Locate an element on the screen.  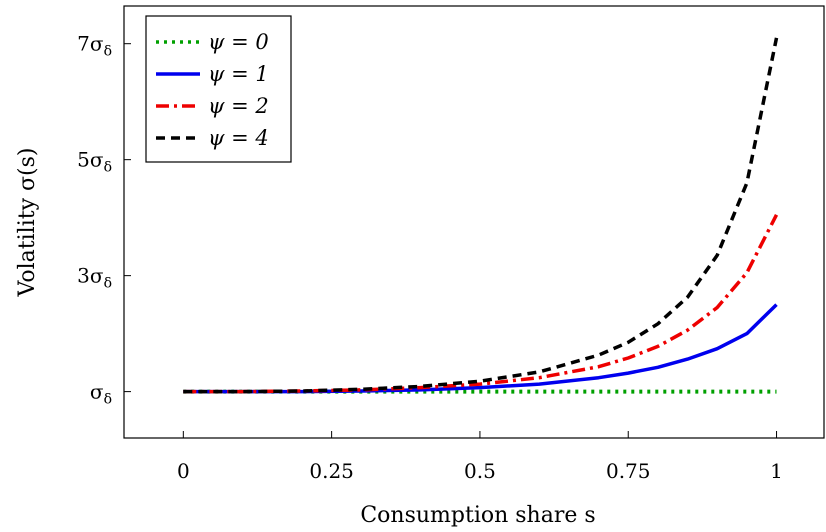
x-tick-label: 0.75 is located at coordinates (628, 471).